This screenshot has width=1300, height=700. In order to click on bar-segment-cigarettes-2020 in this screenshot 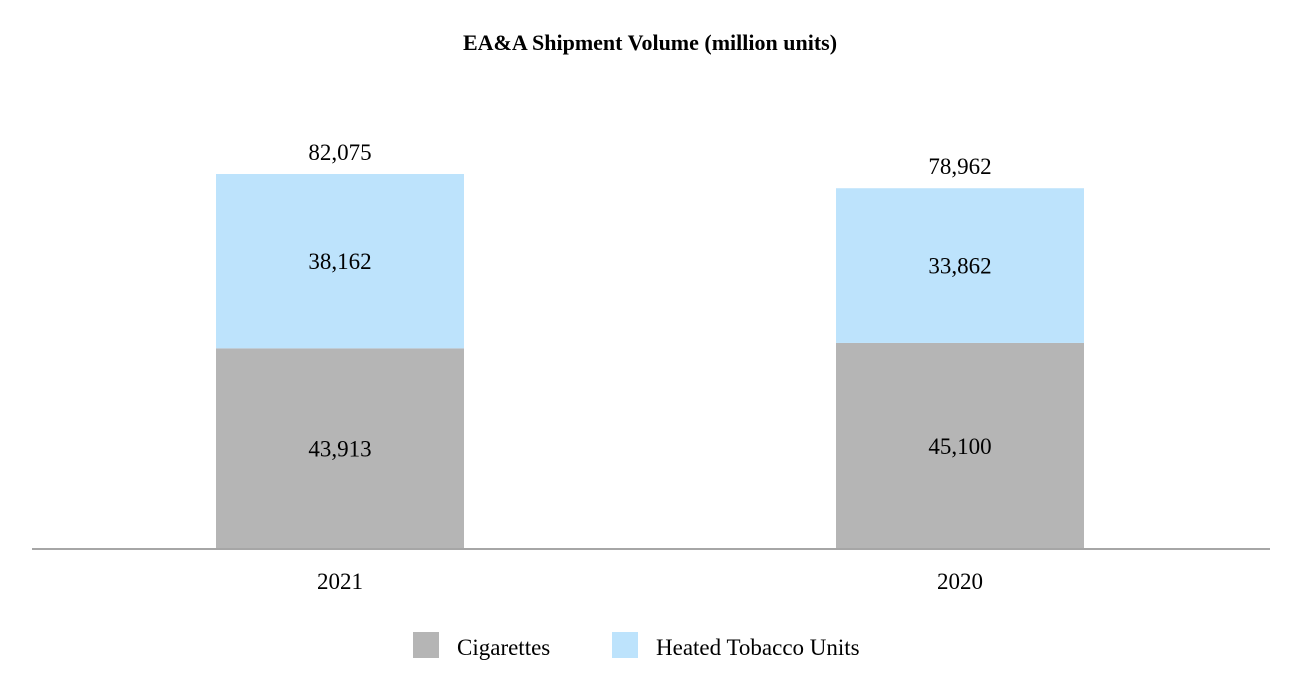, I will do `click(960, 445)`.